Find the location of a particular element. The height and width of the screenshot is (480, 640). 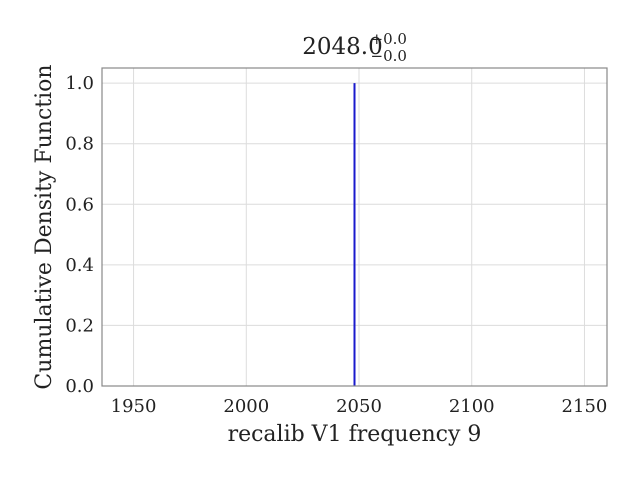

title-lower-error: −0.0 is located at coordinates (389, 56).